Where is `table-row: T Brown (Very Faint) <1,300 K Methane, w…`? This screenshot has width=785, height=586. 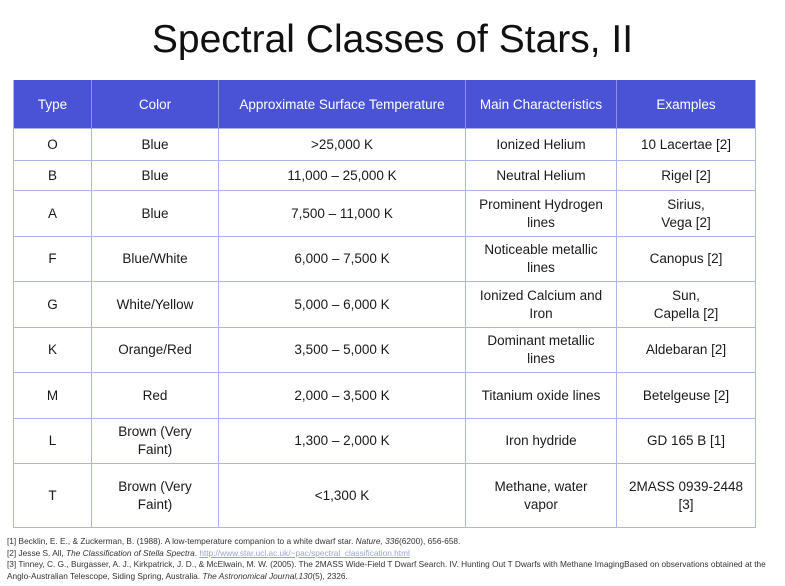 table-row: T Brown (Very Faint) <1,300 K Methane, w… is located at coordinates (384, 495).